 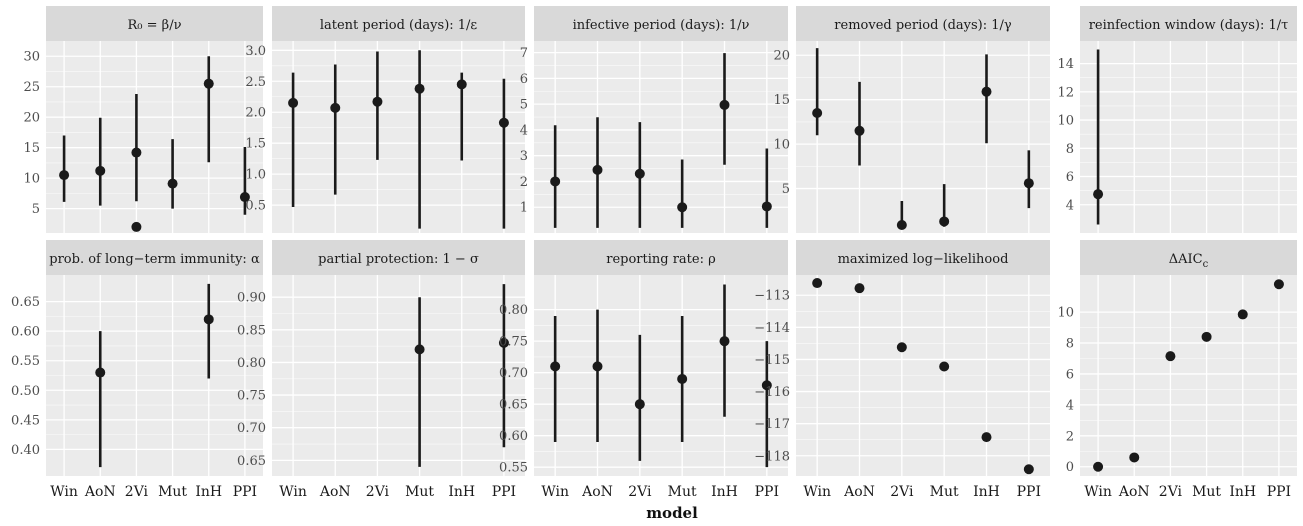 I want to click on y-tick-label: 3, so click(x=524, y=156).